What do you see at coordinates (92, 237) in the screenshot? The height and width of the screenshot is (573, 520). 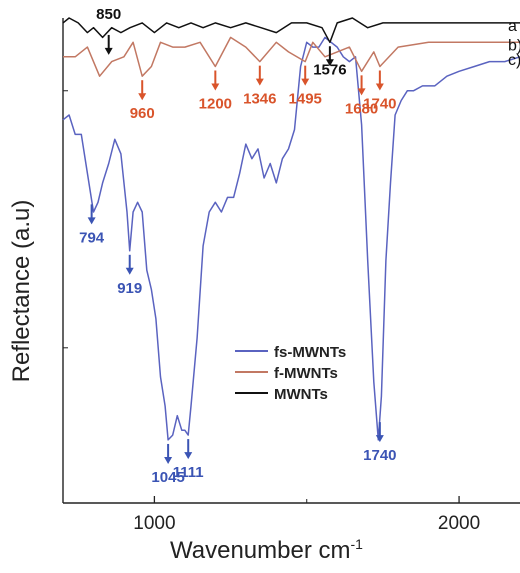 I see `annotation-label: 794` at bounding box center [92, 237].